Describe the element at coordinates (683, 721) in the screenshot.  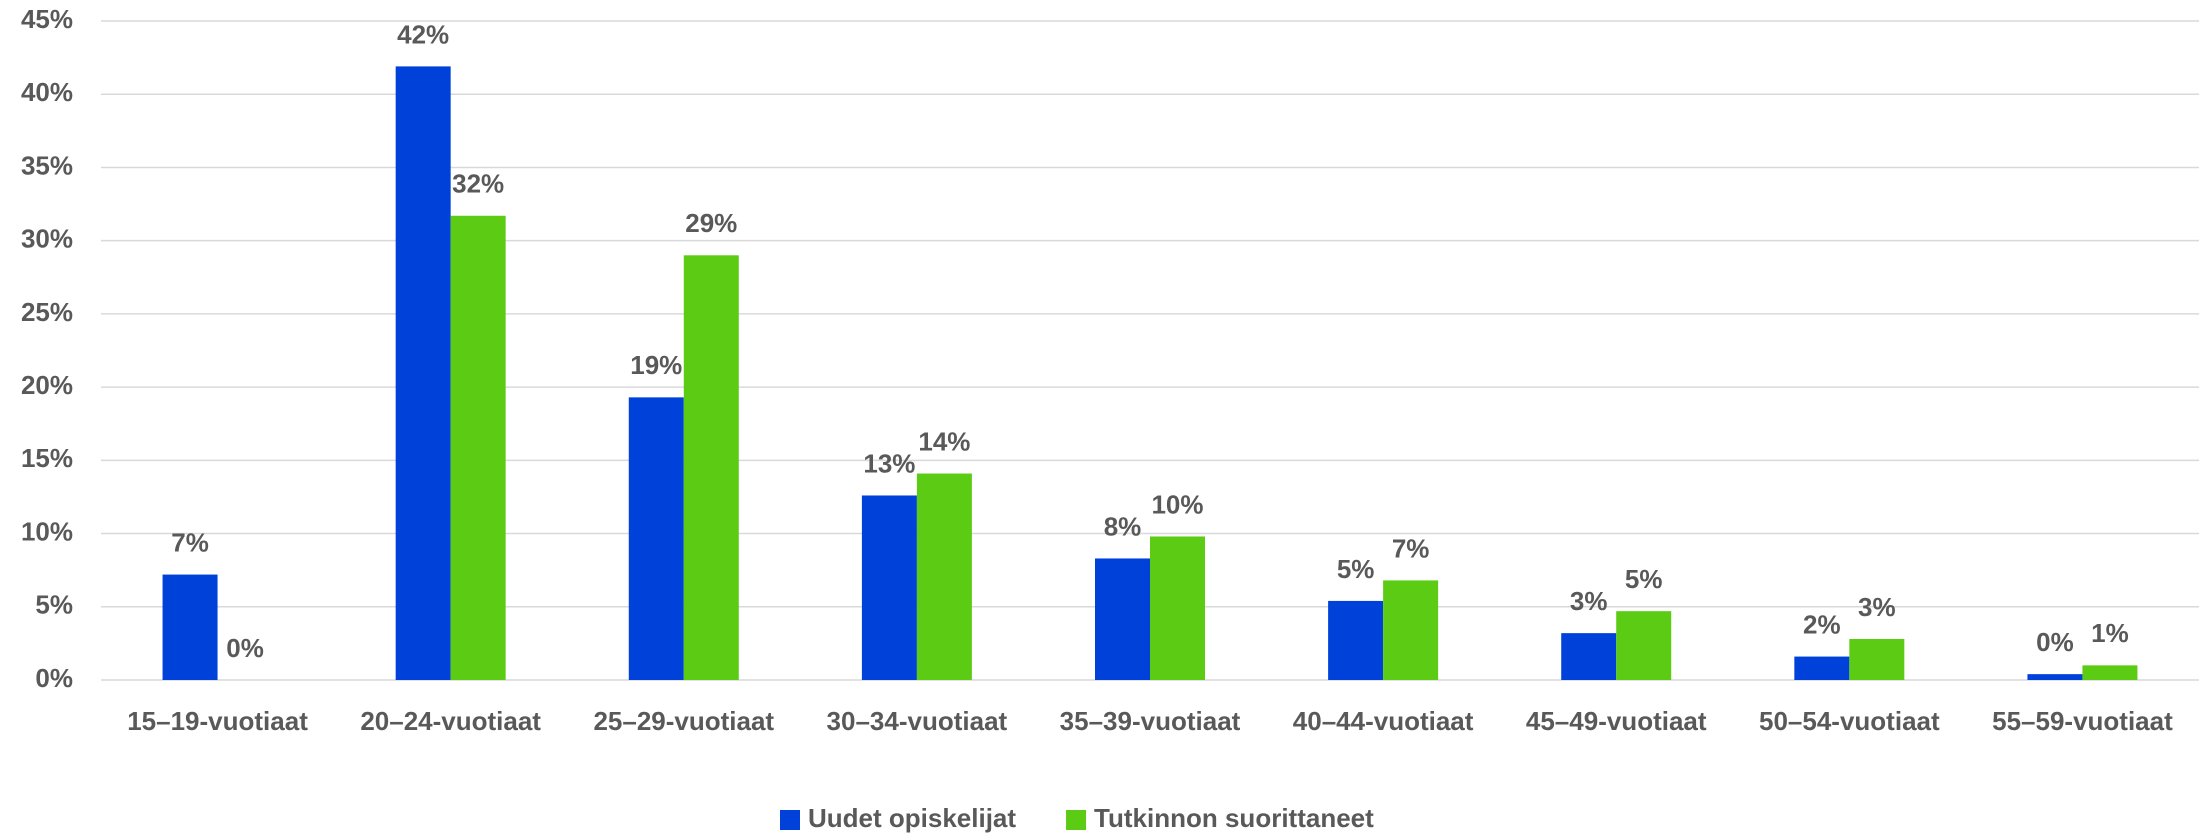
I see `x-tick-label: 25–29-vuotiaat` at that location.